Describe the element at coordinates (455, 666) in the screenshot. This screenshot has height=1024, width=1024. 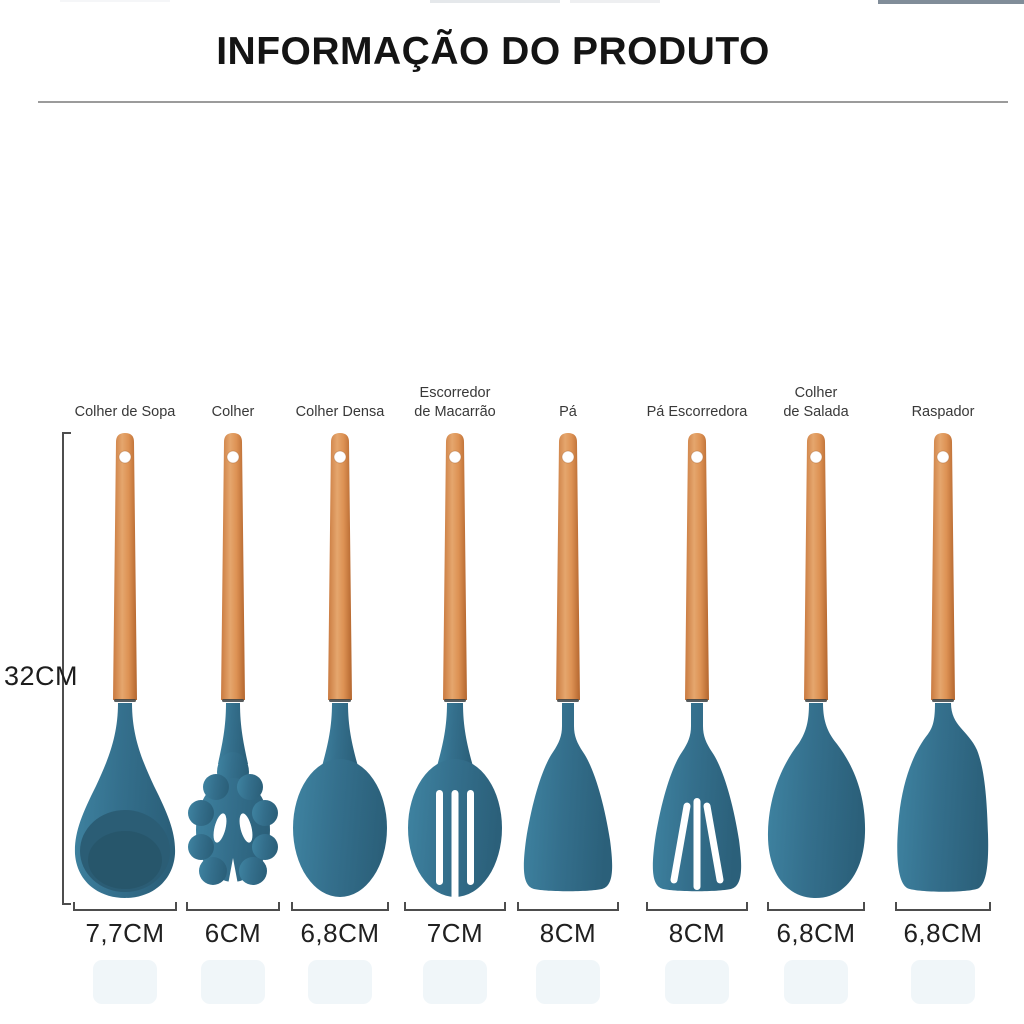
I see `slotted-spoon-illustration` at that location.